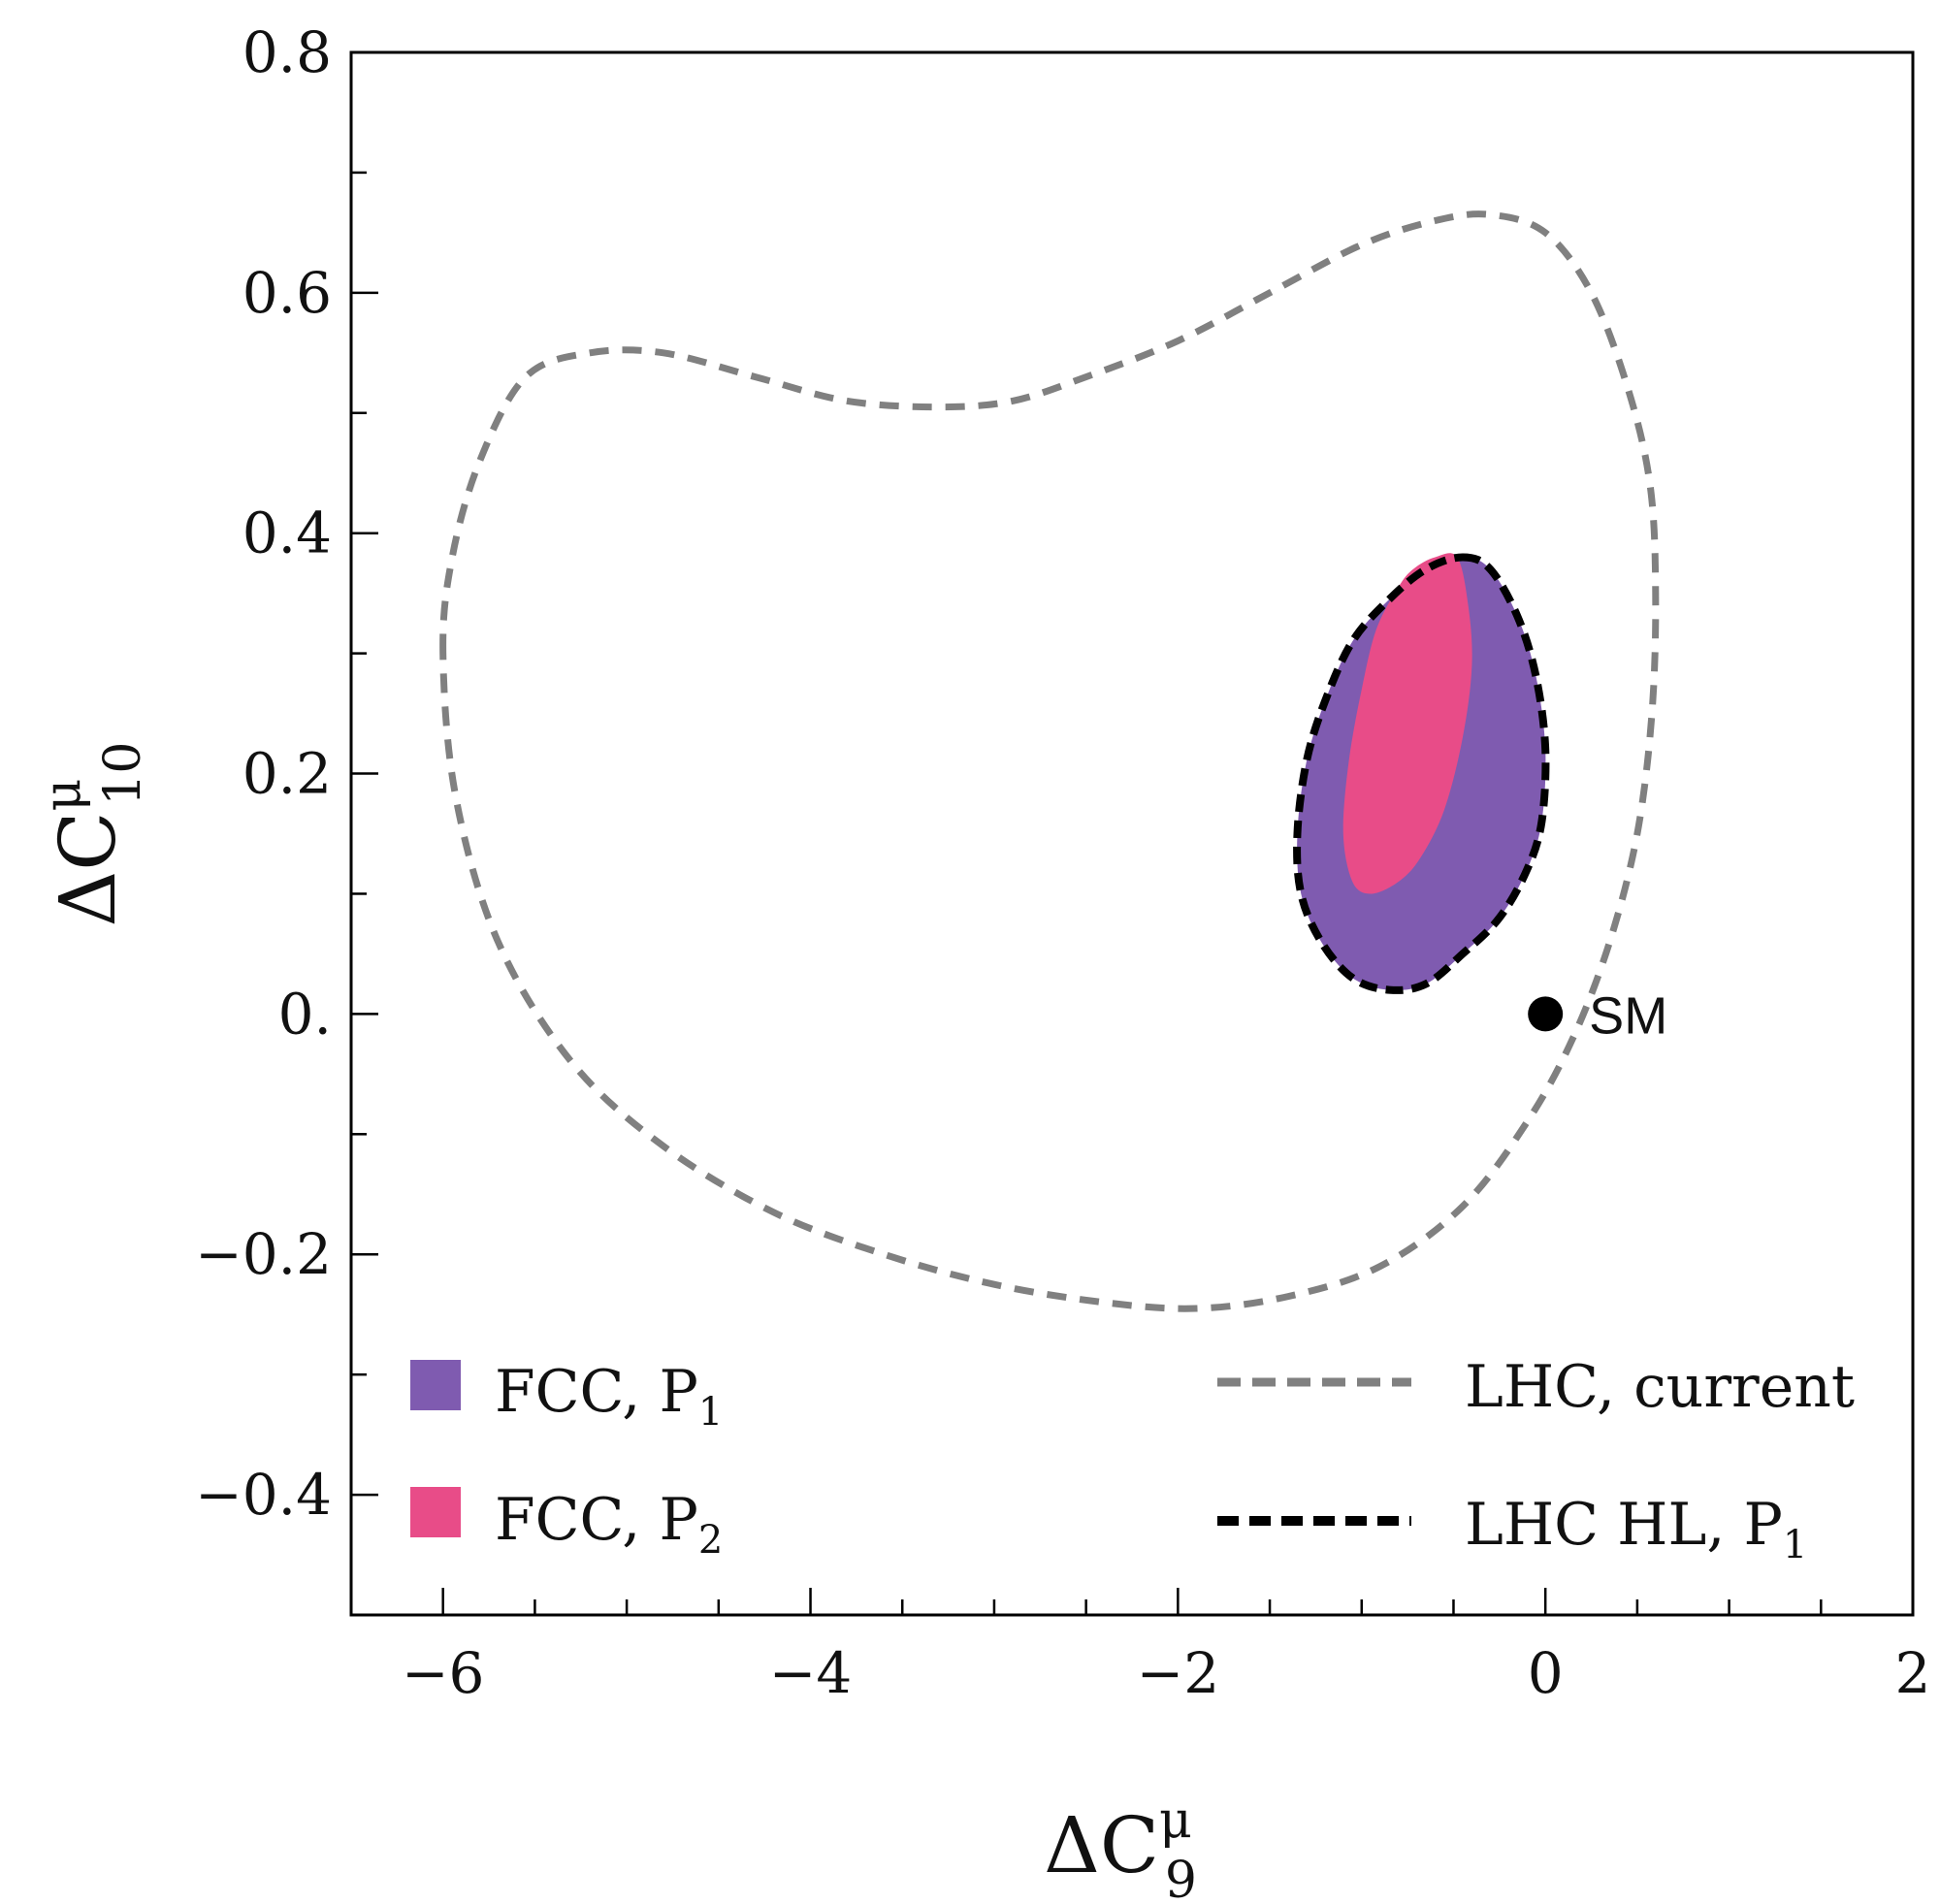  What do you see at coordinates (305, 1014) in the screenshot?
I see `y-tick-label: 0.` at bounding box center [305, 1014].